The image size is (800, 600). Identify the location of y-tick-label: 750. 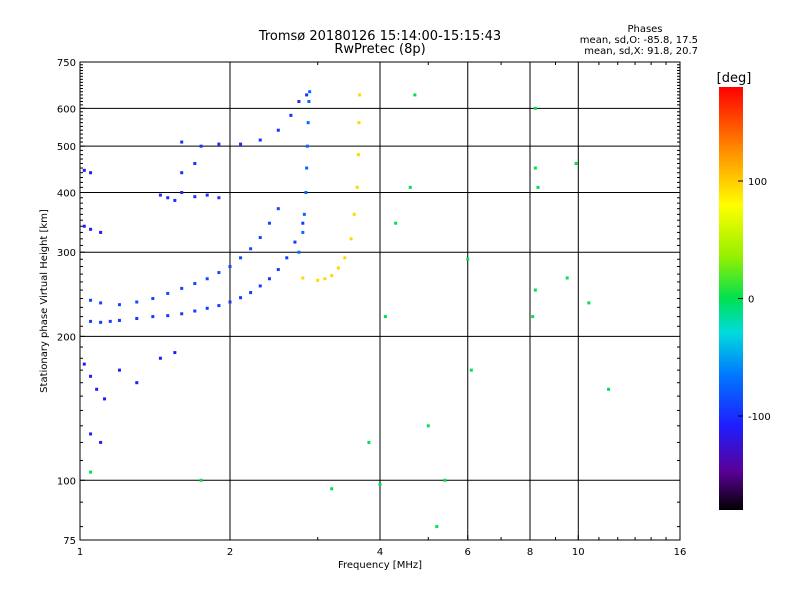
(66, 63).